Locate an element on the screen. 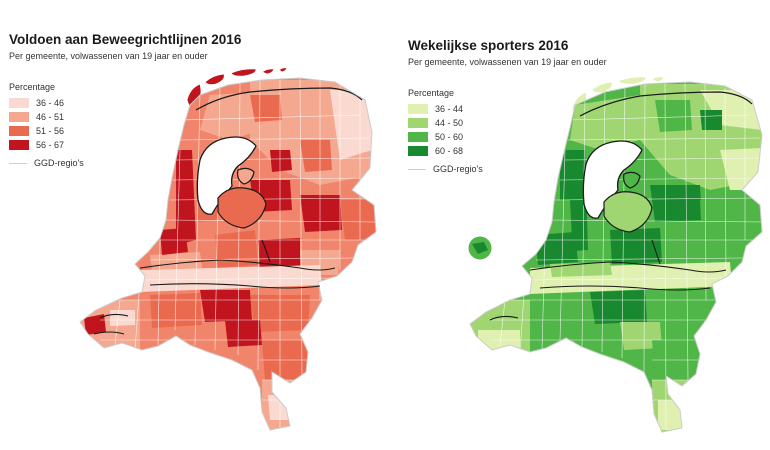 This screenshot has width=770, height=450. right-legend-item: 50 - 60 is located at coordinates (435, 136).